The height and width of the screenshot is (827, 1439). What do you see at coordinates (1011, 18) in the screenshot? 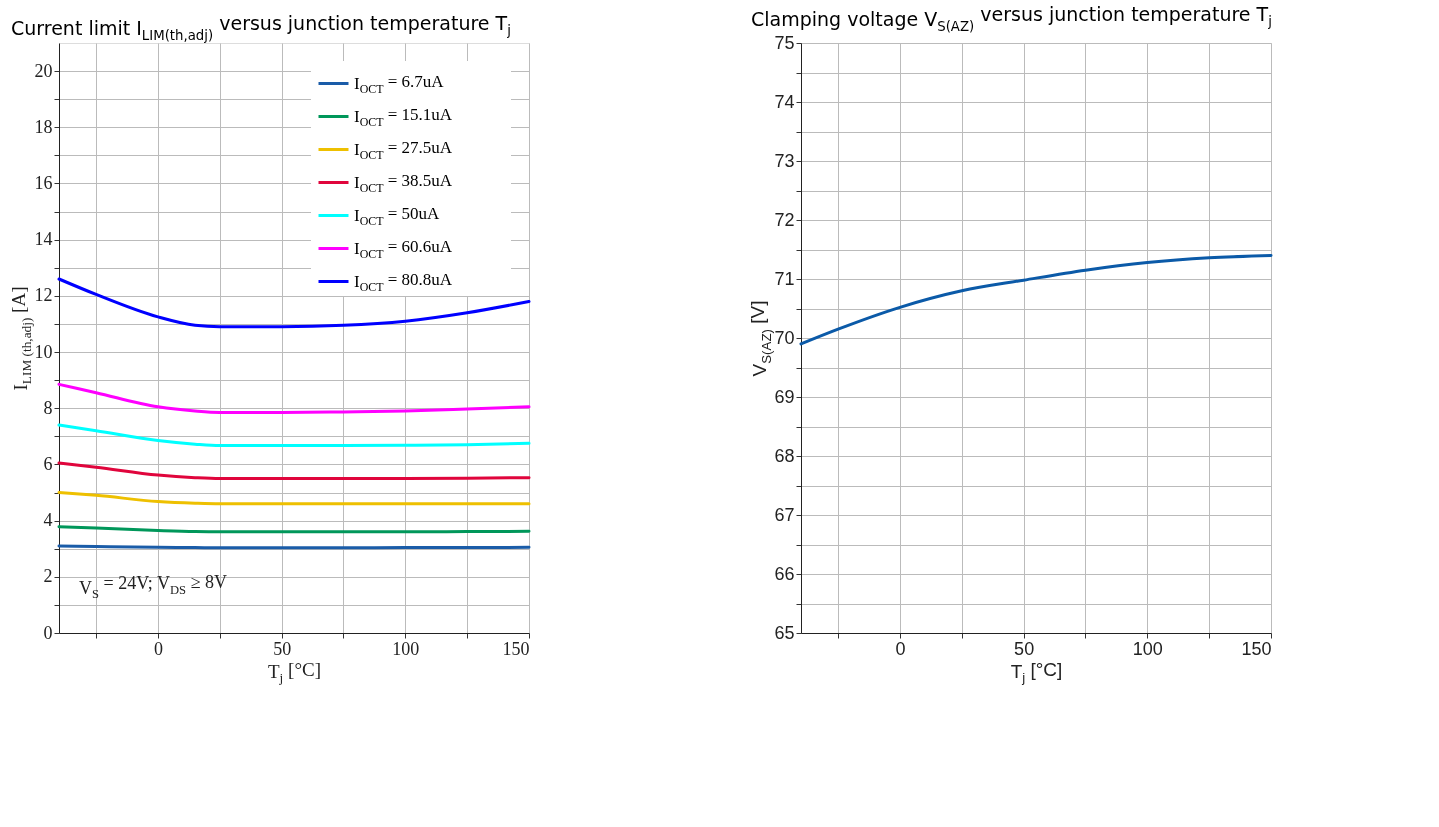
I see `chart-title: Clamping voltage V$_{S(AZ)}$ versus junction temperature T$_{j}$` at bounding box center [1011, 18].